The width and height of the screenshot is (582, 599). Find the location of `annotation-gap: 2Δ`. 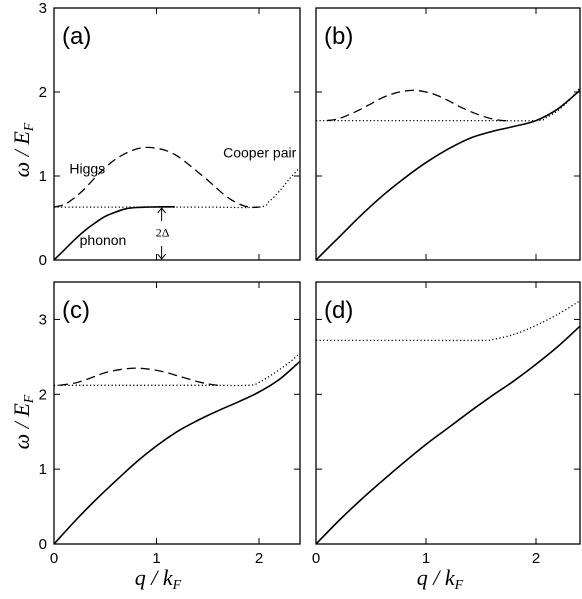

annotation-gap: 2Δ is located at coordinates (163, 232).